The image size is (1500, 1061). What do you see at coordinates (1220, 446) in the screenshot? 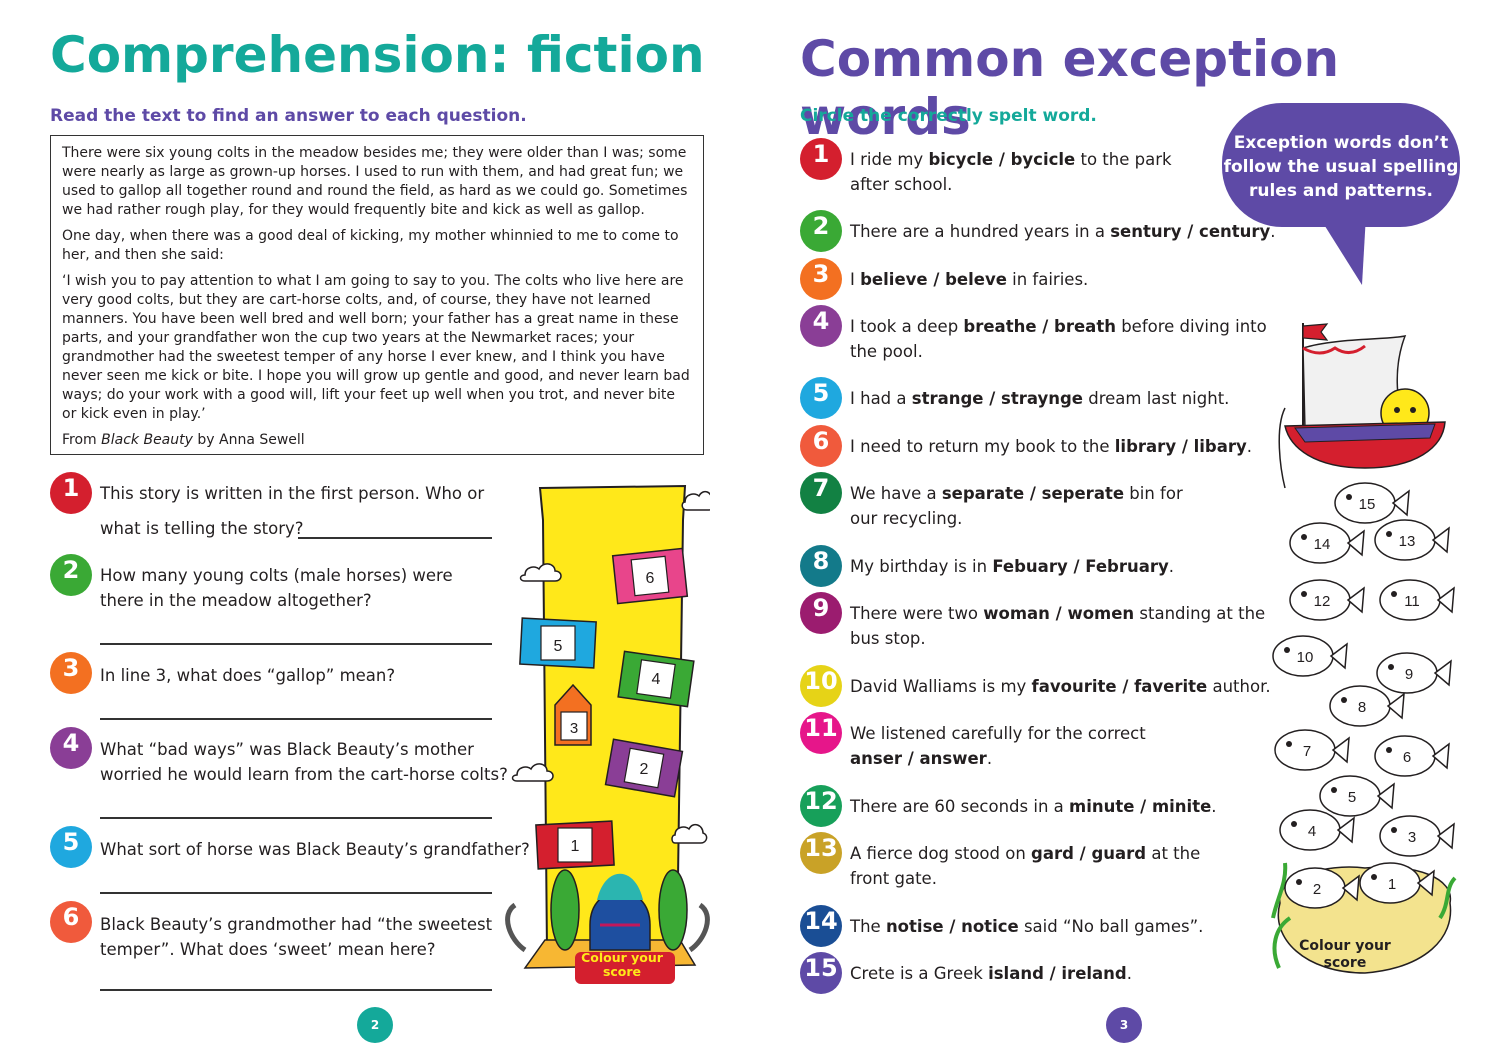
I see `word-option: libary` at bounding box center [1220, 446].